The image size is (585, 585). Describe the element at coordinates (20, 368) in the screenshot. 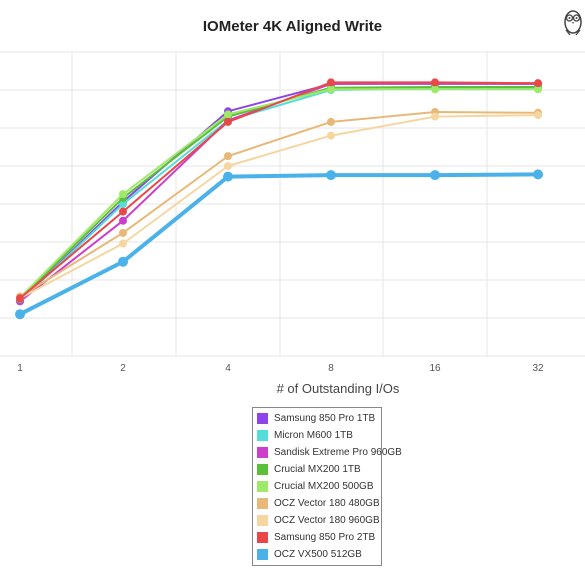

I see `x-tick-label: 1` at that location.